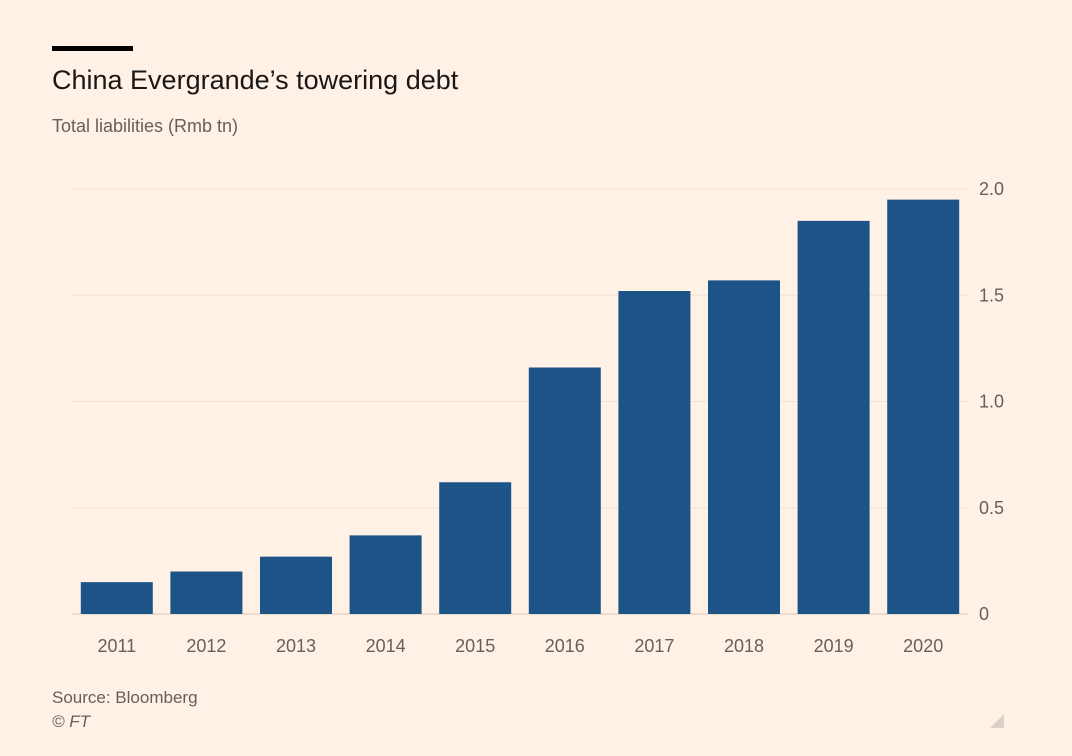 The height and width of the screenshot is (756, 1072). What do you see at coordinates (565, 646) in the screenshot?
I see `x-tick-label: 2016` at bounding box center [565, 646].